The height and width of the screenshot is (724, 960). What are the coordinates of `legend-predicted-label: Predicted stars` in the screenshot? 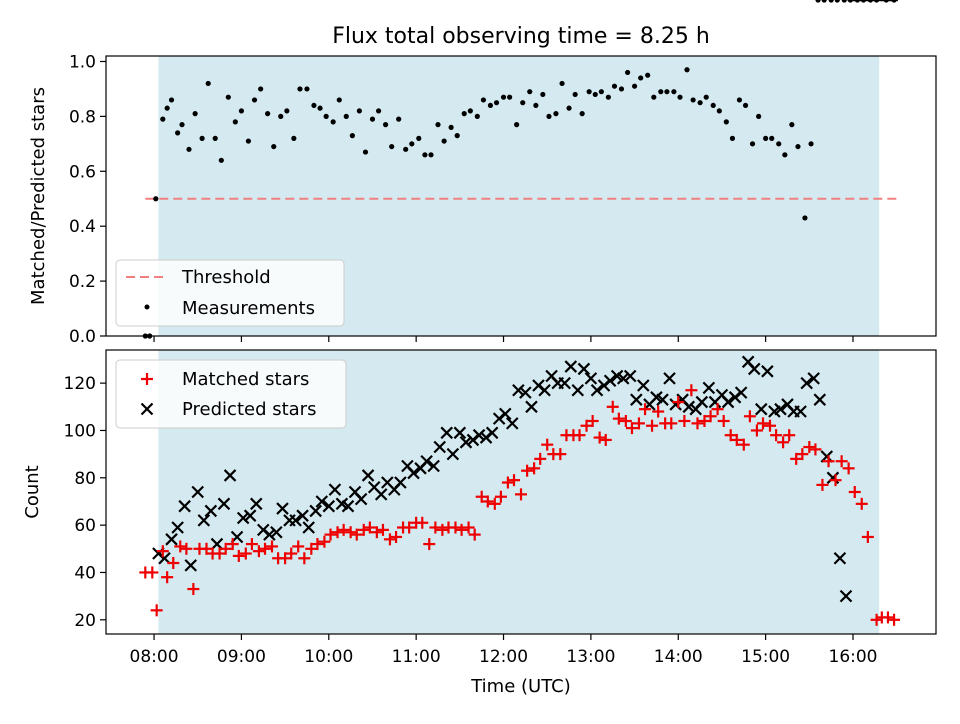 It's located at (249, 409).